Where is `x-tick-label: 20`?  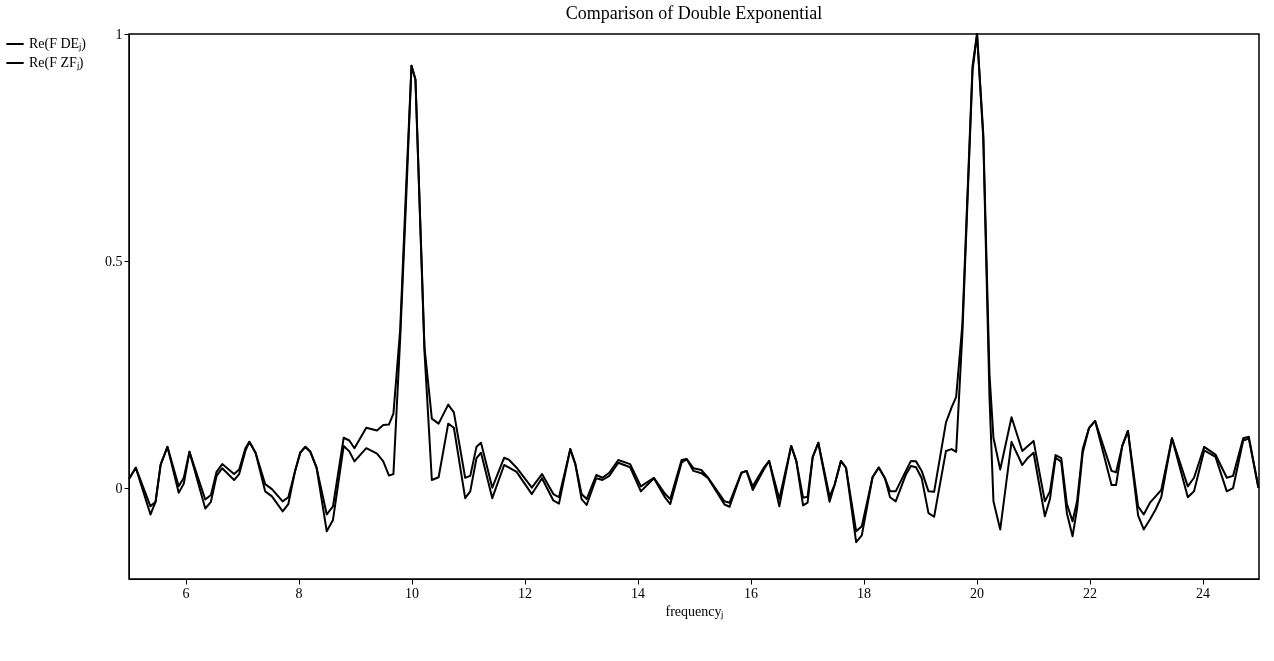 x-tick-label: 20 is located at coordinates (977, 593).